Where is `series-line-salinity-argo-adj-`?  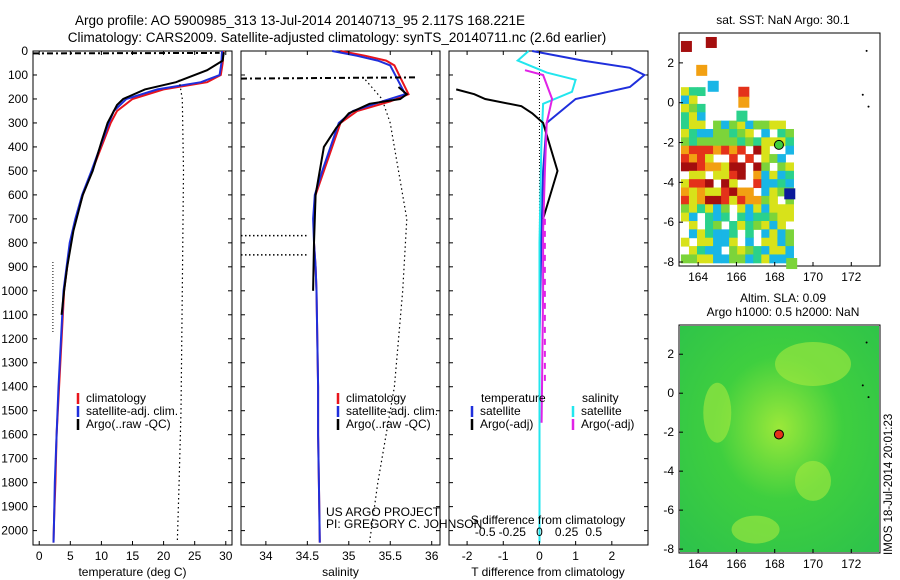
series-line-salinity-argo-adj- is located at coordinates (539, 246).